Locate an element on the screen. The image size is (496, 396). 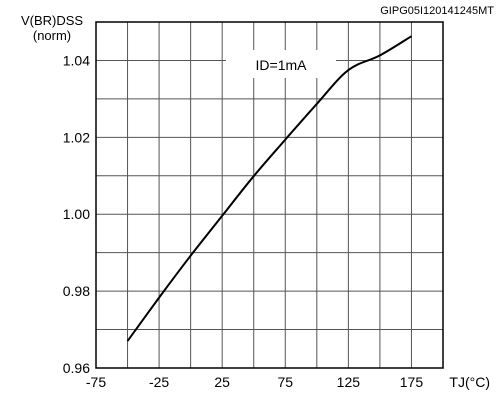
y-tick-labels: 0.960.981.001.021.04 is located at coordinates (76, 214).